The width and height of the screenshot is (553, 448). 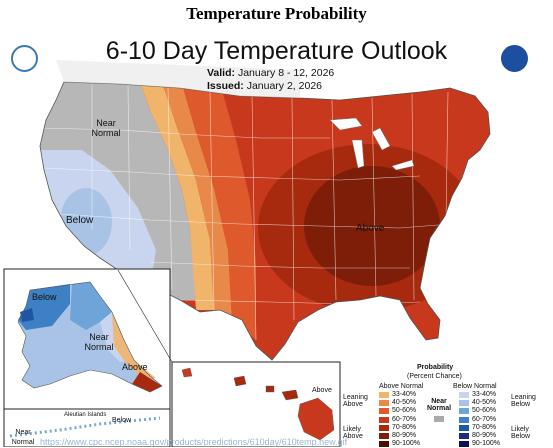 What do you see at coordinates (85, 415) in the screenshot?
I see `aleutian-label: Aleutian Islands` at bounding box center [85, 415].